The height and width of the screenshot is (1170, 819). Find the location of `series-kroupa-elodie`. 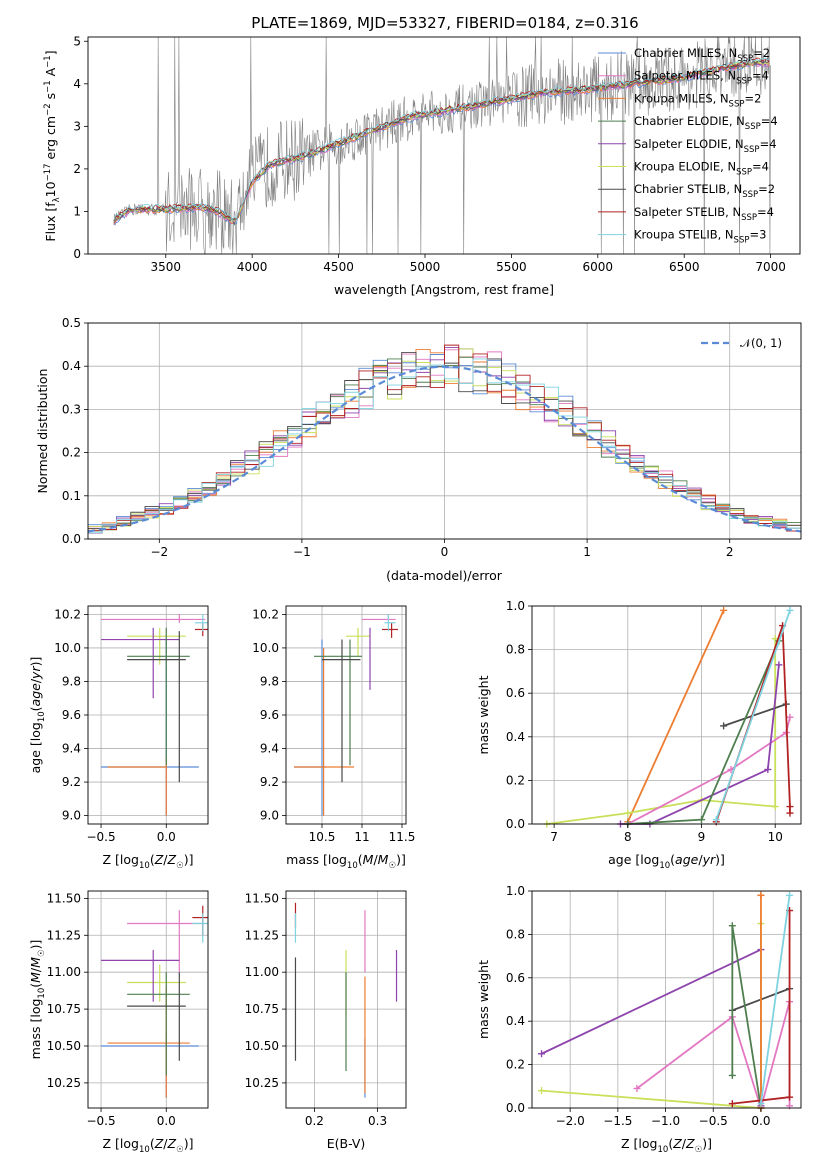

series-kroupa-elodie is located at coordinates (661, 731).